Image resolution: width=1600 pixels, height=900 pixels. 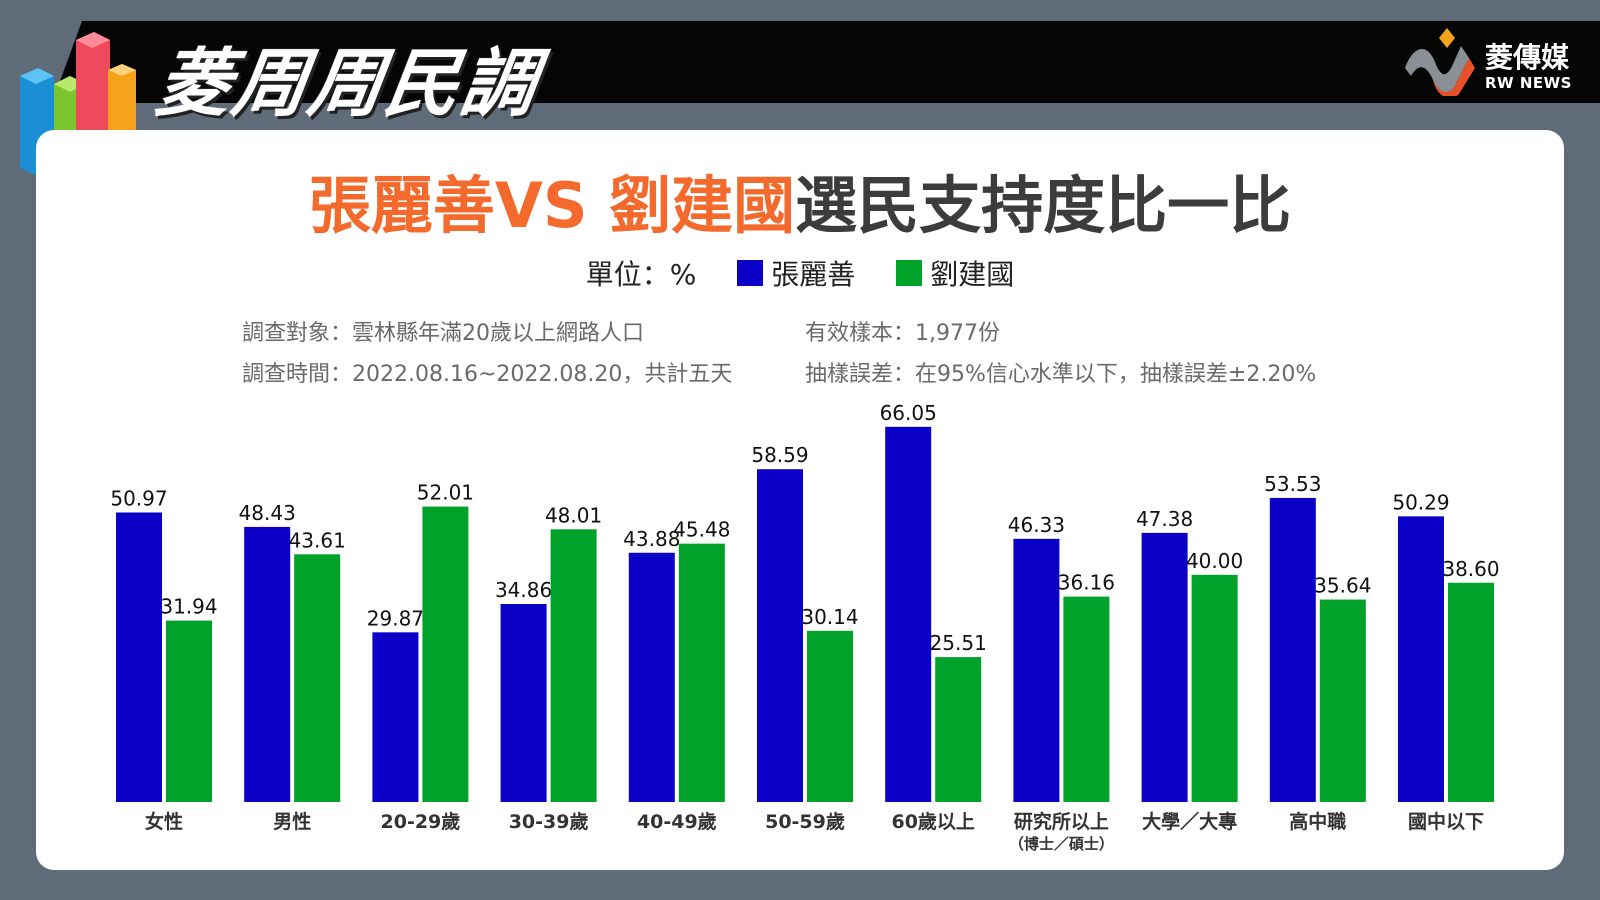 What do you see at coordinates (750, 273) in the screenshot?
I see `legend-swatch-blue` at bounding box center [750, 273].